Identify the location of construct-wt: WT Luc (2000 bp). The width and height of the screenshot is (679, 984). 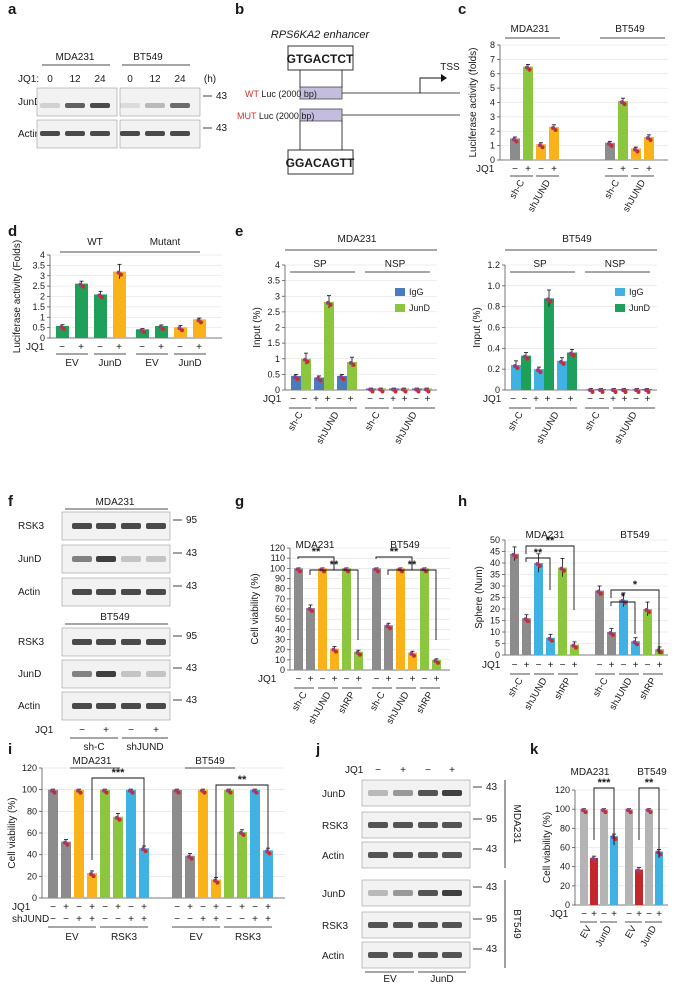
(281, 94).